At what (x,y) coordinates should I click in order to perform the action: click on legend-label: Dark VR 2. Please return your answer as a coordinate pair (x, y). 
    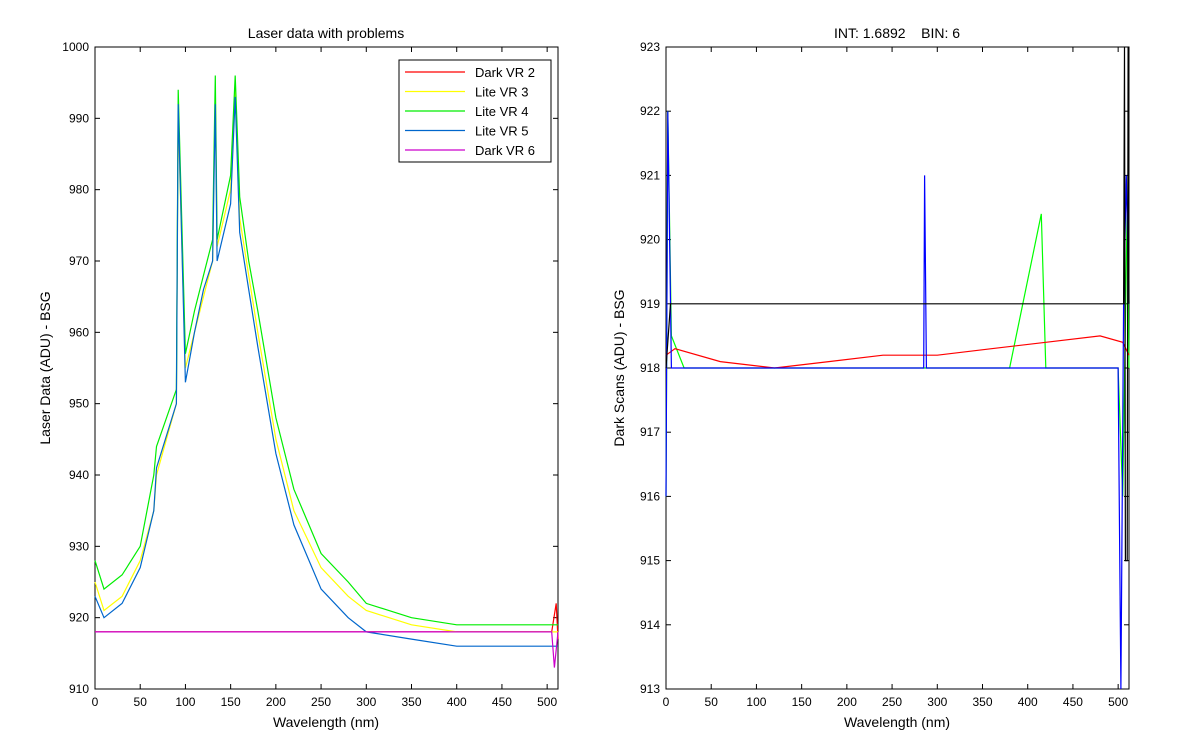
    Looking at the image, I should click on (505, 72).